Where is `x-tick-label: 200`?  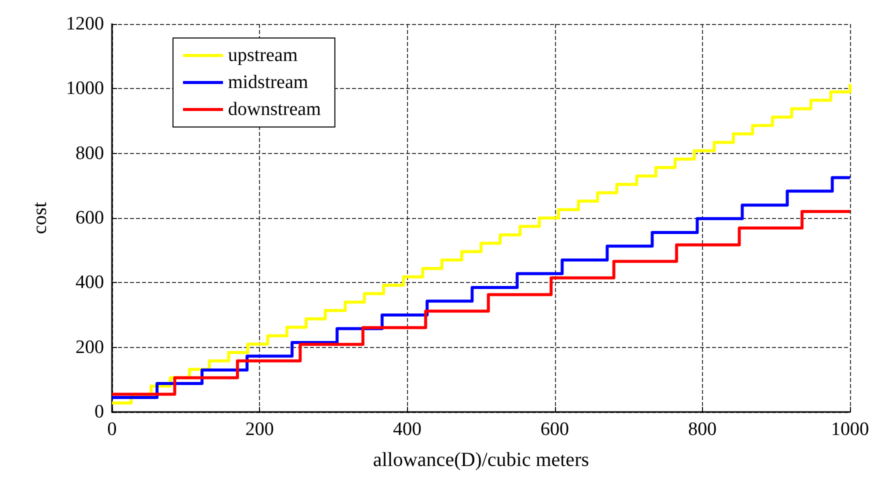
x-tick-label: 200 is located at coordinates (259, 429).